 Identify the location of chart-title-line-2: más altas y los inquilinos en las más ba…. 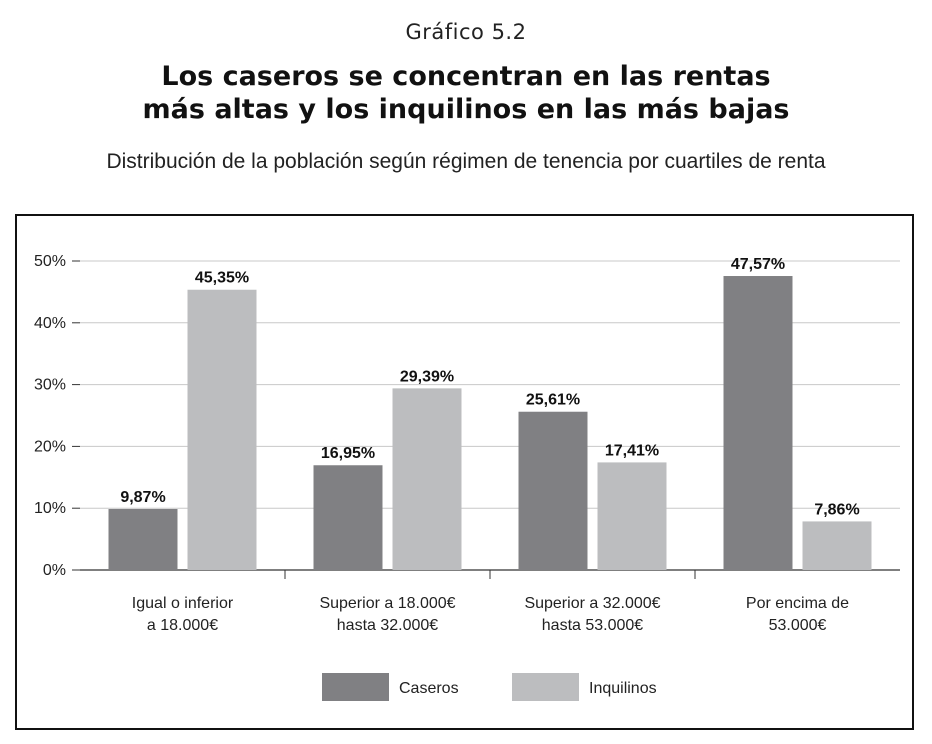
(466, 109).